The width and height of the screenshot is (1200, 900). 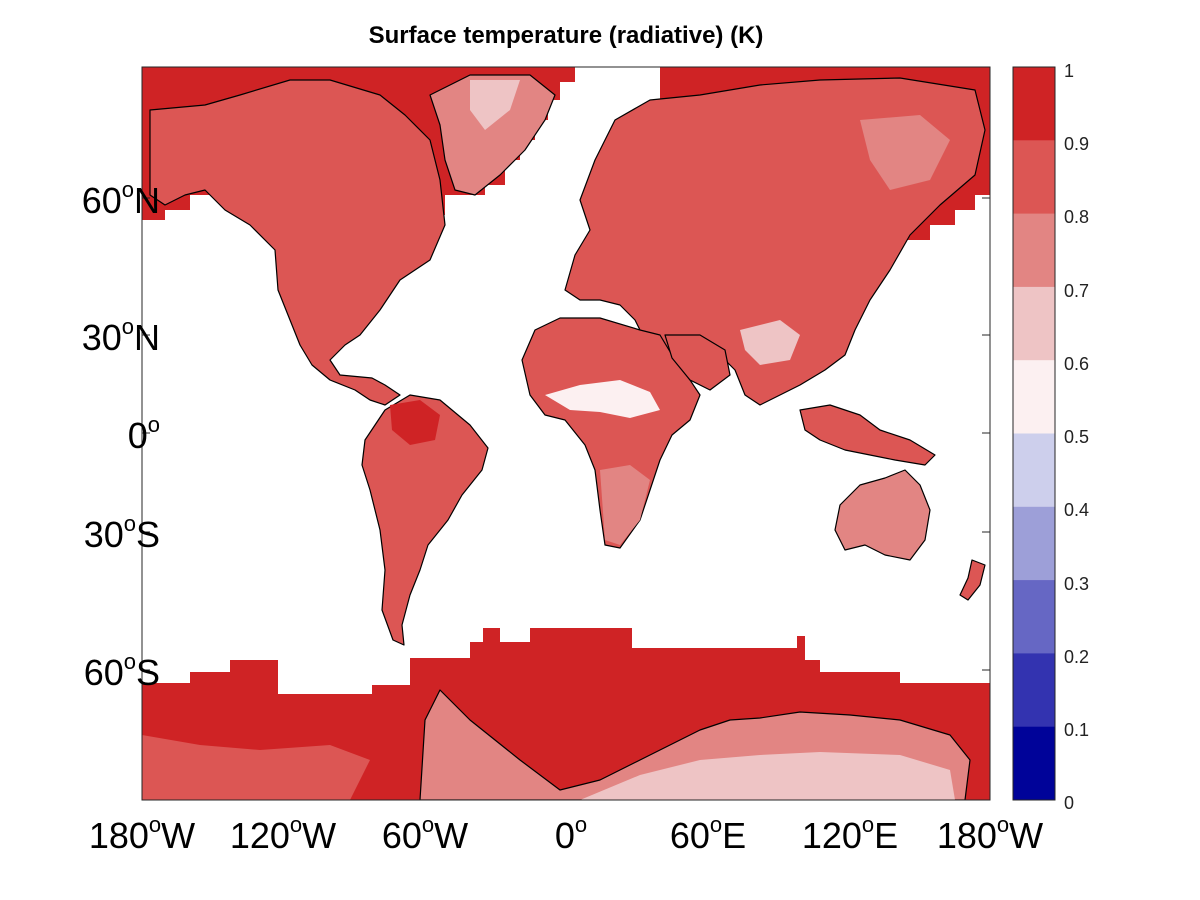 What do you see at coordinates (120, 336) in the screenshot?
I see `y-tick-label: 30oN` at bounding box center [120, 336].